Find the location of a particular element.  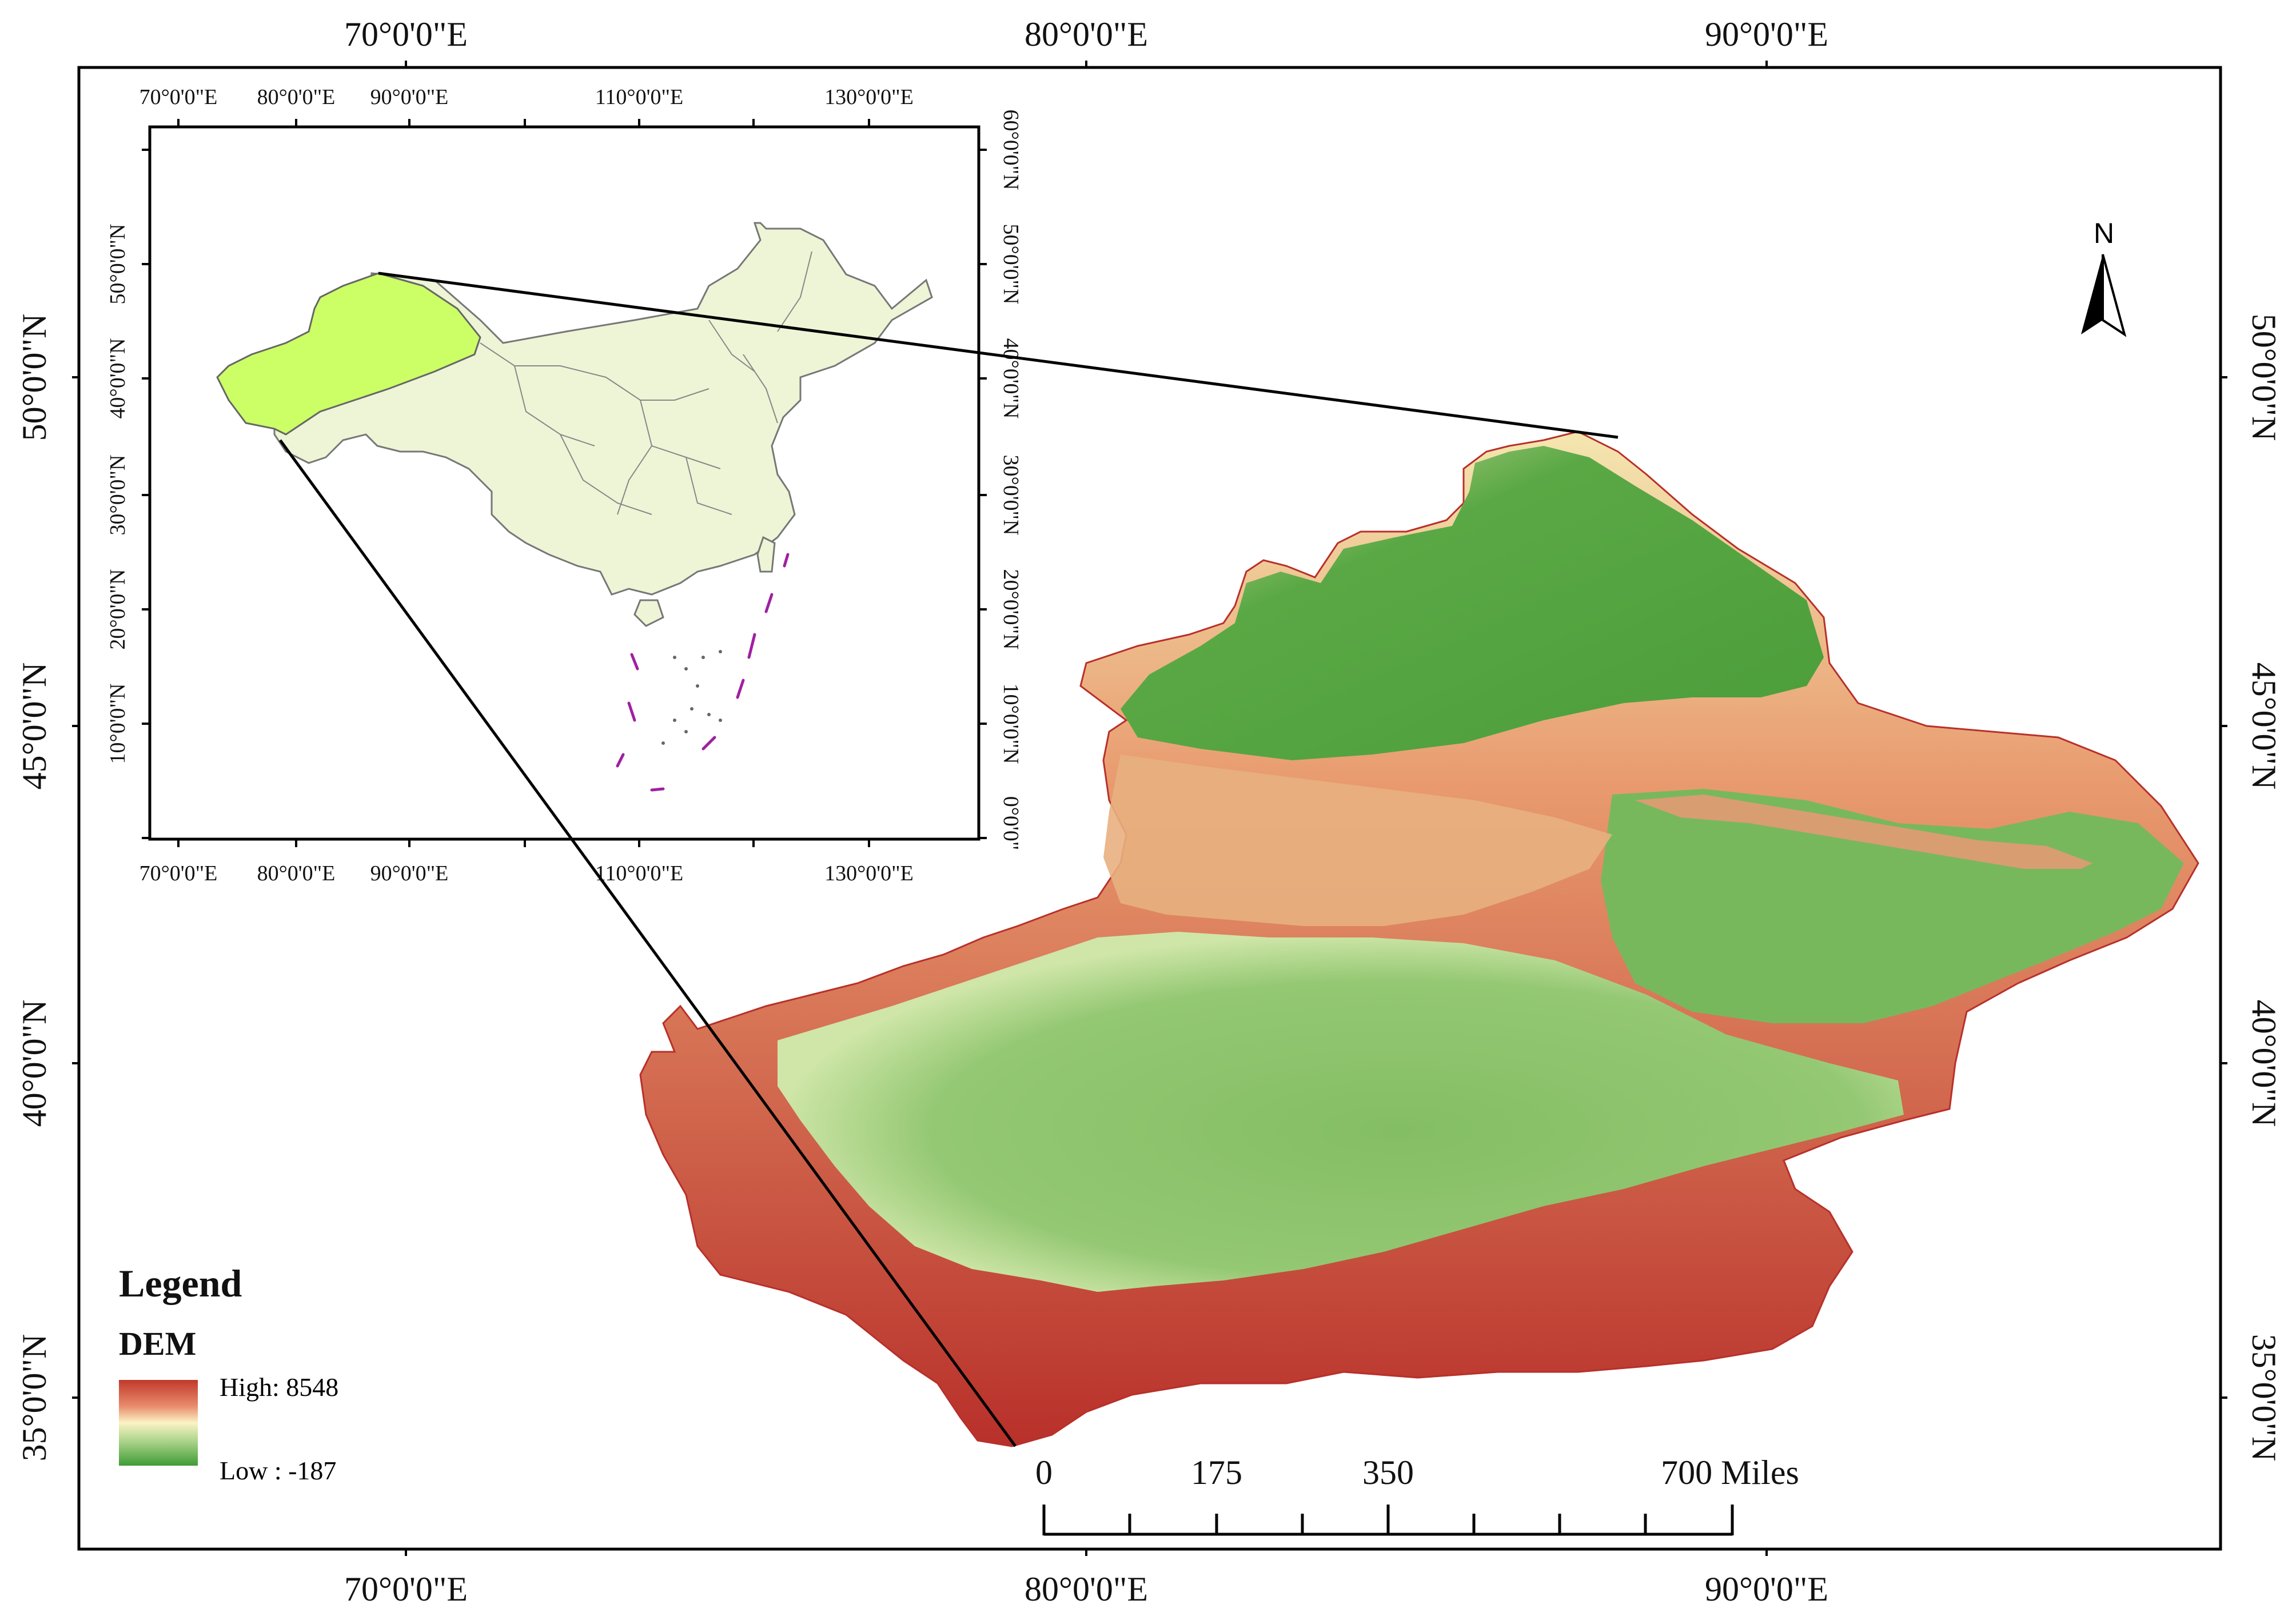

scale-label-350: 350 is located at coordinates (1388, 1472).